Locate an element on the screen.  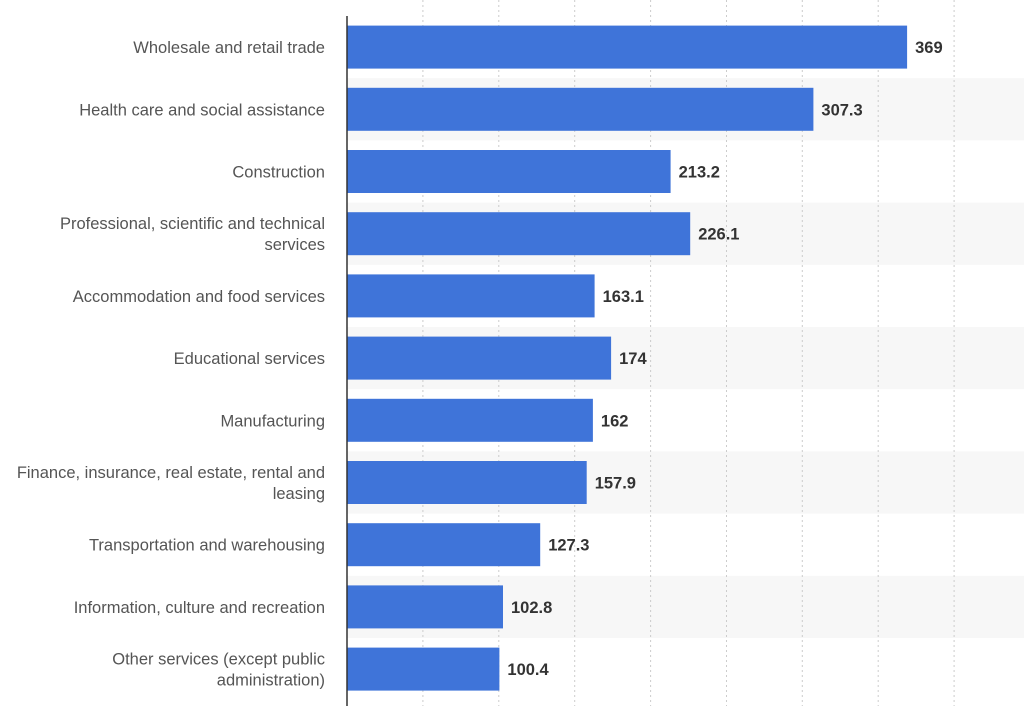
value-label: 174 is located at coordinates (633, 359).